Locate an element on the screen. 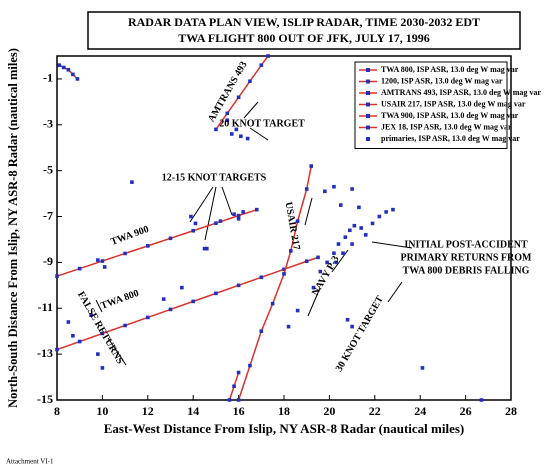 The width and height of the screenshot is (553, 471). annotation: 12-15 KNOT TARGETS is located at coordinates (214, 177).